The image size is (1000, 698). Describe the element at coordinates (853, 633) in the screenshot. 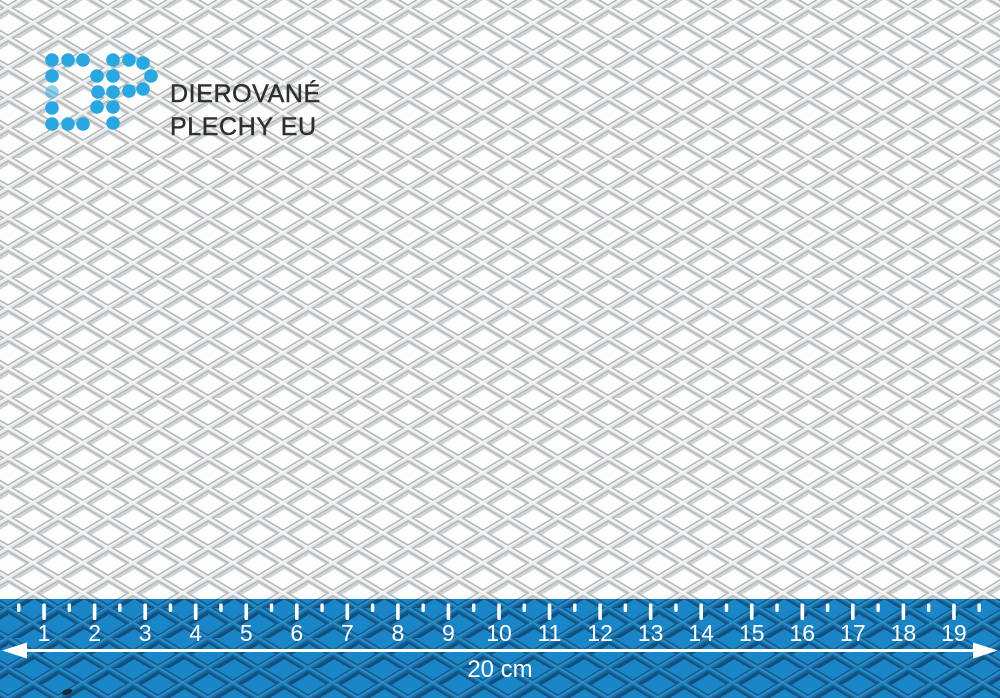

I see `ruler-number: 17` at that location.